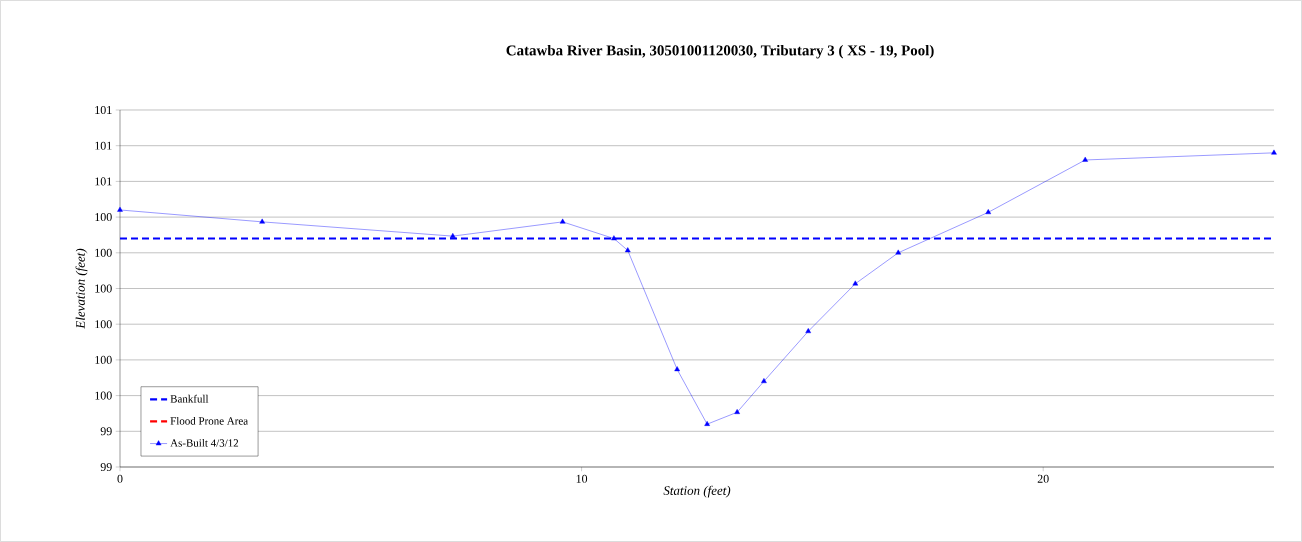 This screenshot has height=542, width=1302. What do you see at coordinates (81, 288) in the screenshot?
I see `y-axis-title: Elevation (feet)` at bounding box center [81, 288].